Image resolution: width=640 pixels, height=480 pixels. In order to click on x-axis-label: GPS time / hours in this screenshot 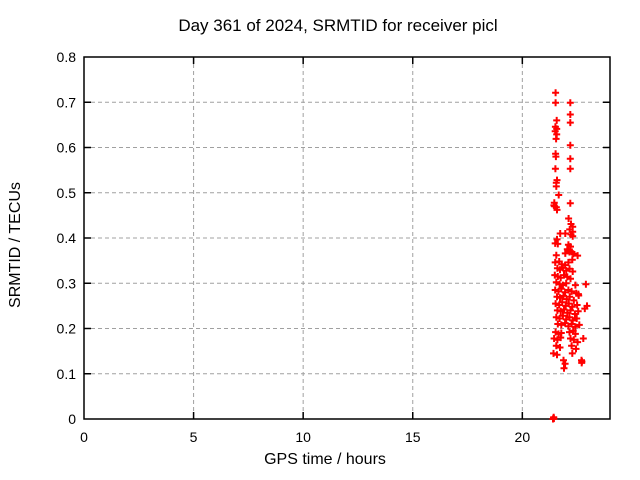, I will do `click(325, 459)`.